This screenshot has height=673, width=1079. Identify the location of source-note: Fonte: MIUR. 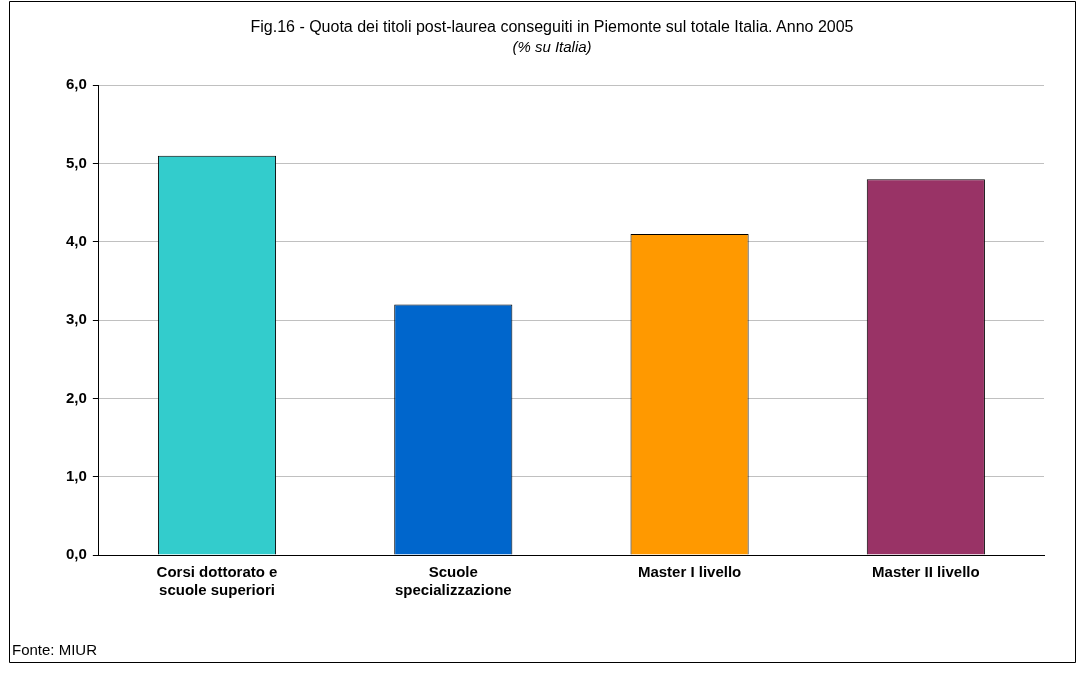
(55, 649).